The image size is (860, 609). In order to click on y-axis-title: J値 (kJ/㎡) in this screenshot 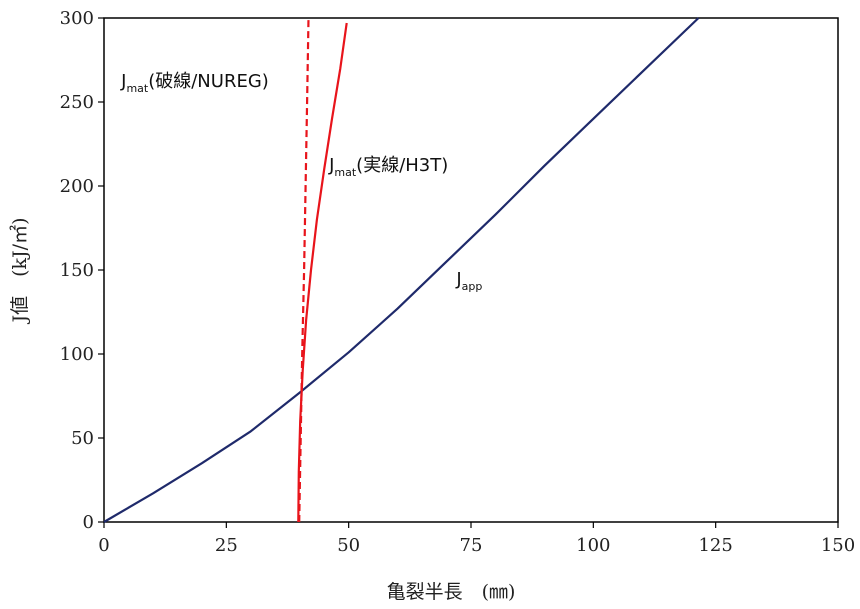, I will do `click(19, 271)`.